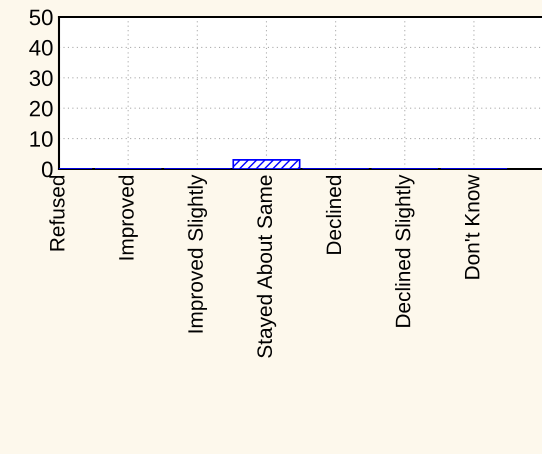 The width and height of the screenshot is (542, 454). Describe the element at coordinates (41, 139) in the screenshot. I see `y-tick-label: 10` at that location.